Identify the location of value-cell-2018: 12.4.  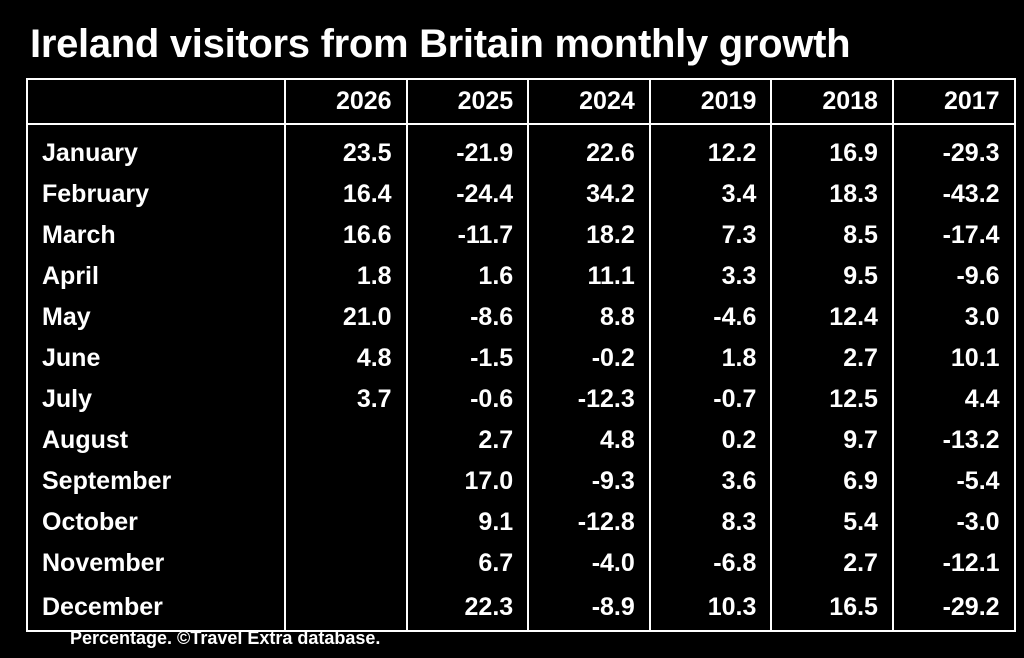
(832, 317).